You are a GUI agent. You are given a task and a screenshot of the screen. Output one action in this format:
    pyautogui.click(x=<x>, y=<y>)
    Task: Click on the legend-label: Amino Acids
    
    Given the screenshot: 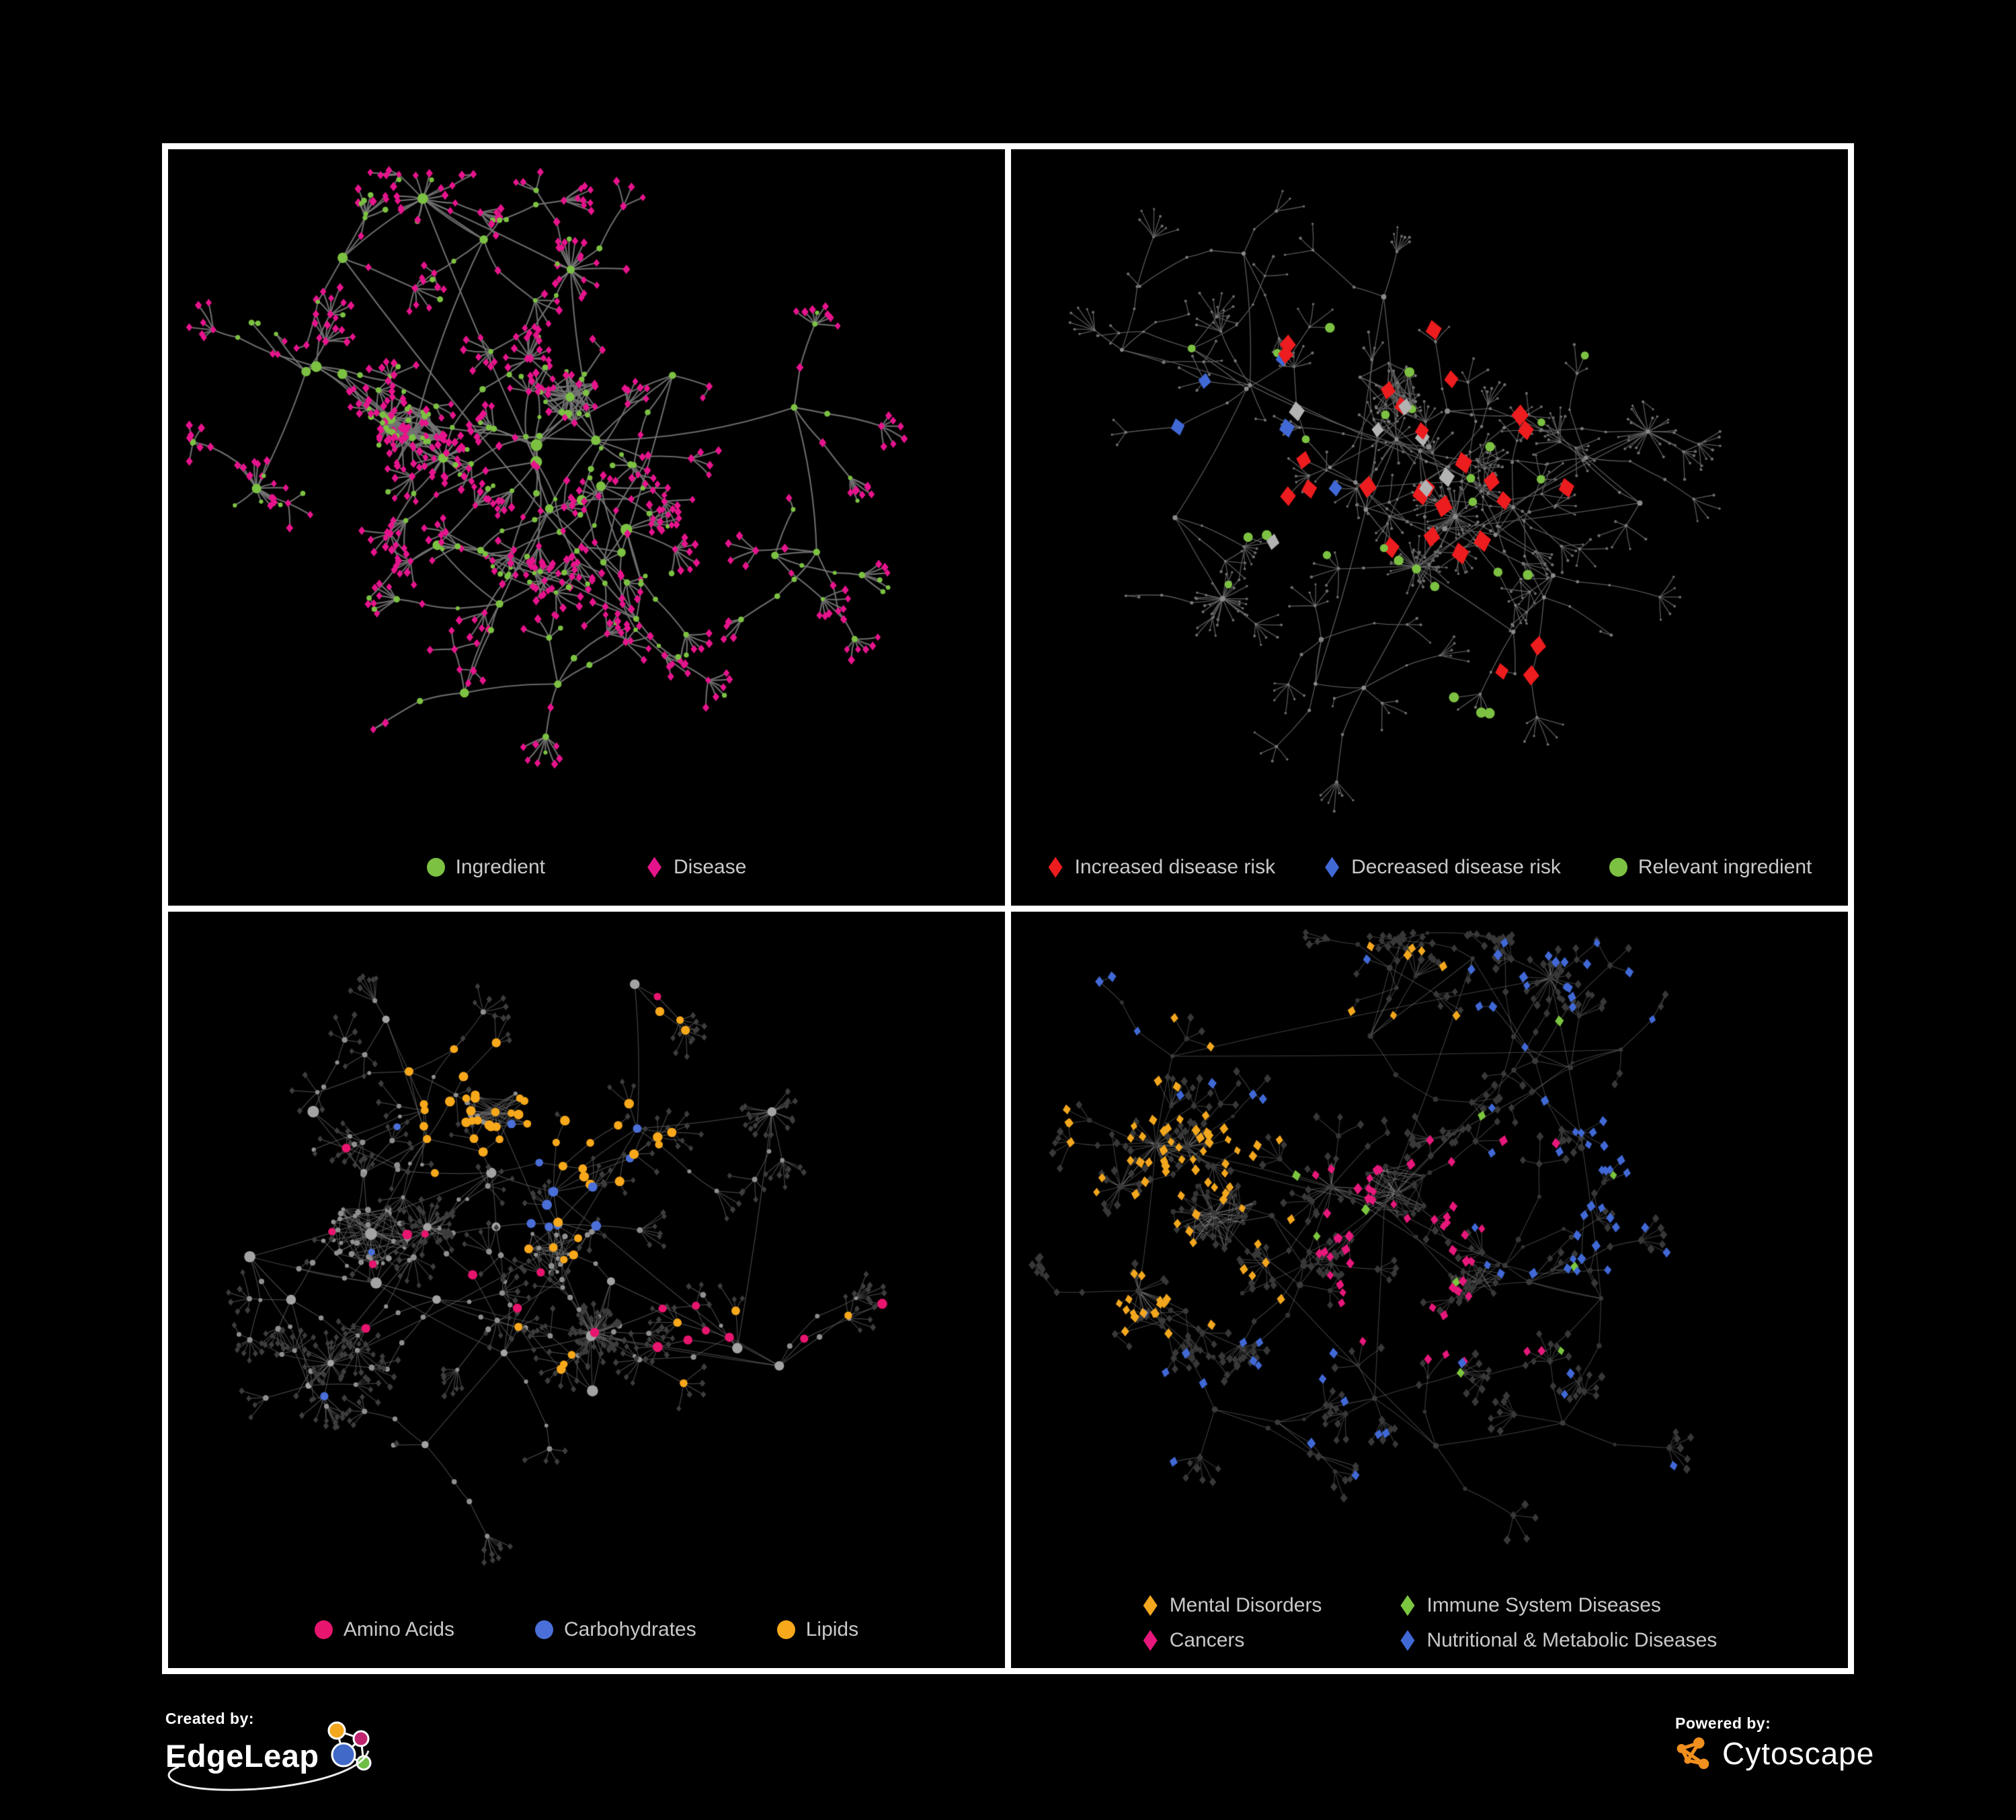 What is the action you would take?
    pyautogui.click(x=398, y=1629)
    